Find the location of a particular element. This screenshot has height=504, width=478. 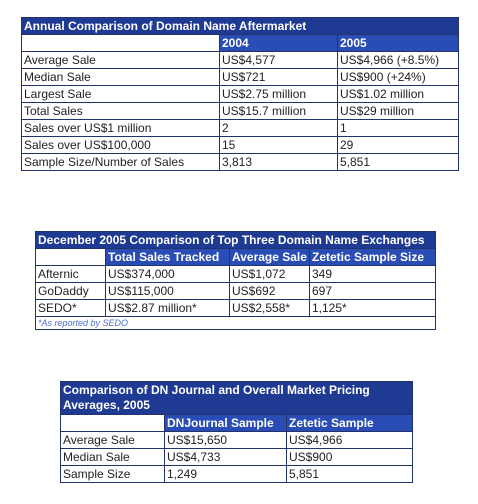

table-cell: US$4,577 is located at coordinates (278, 60).